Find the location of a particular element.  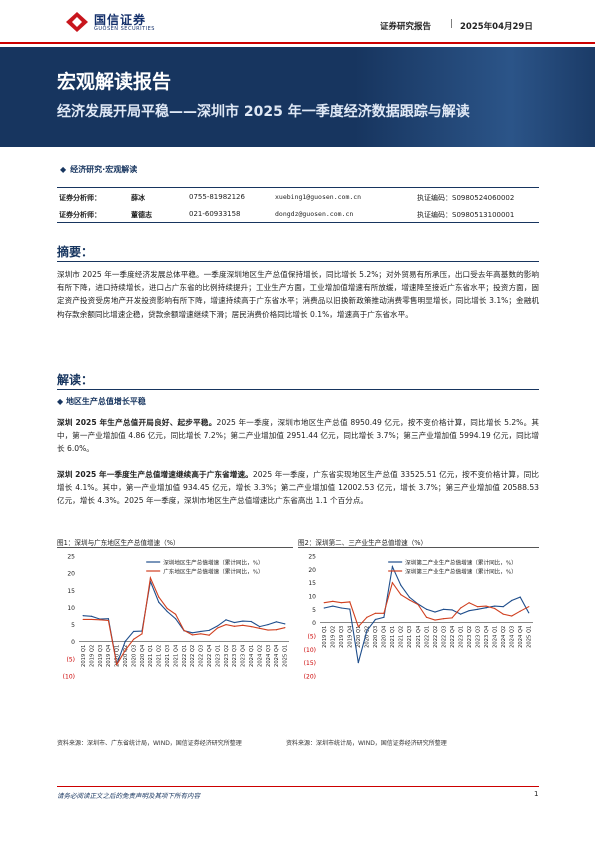

x-tick-label: 2022 Q1 is located at coordinates (427, 637).